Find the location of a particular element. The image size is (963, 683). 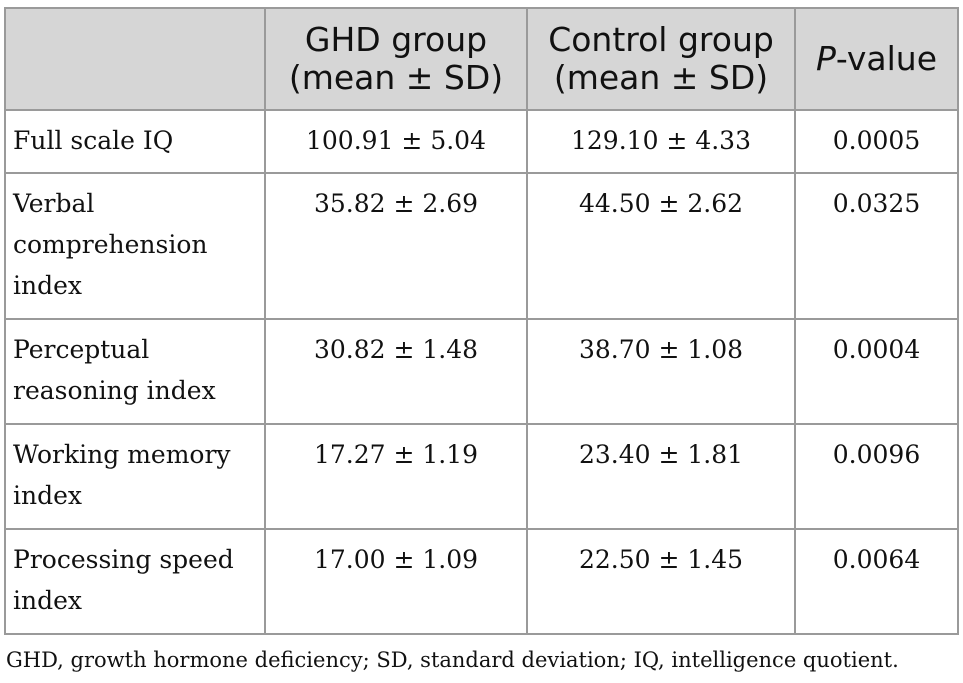

header-control-title: Control group is located at coordinates (661, 39).